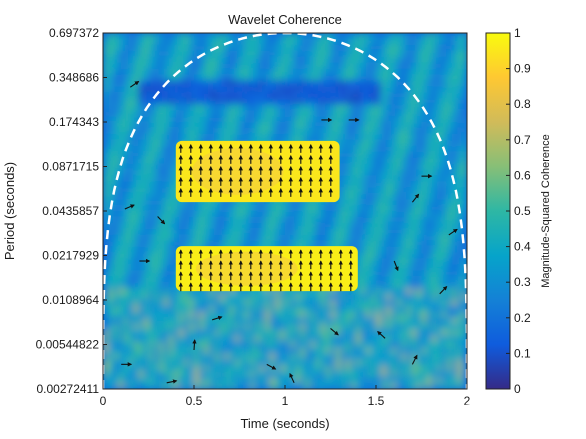  Describe the element at coordinates (70, 255) in the screenshot. I see `y-tick-label: 0.0217929` at that location.